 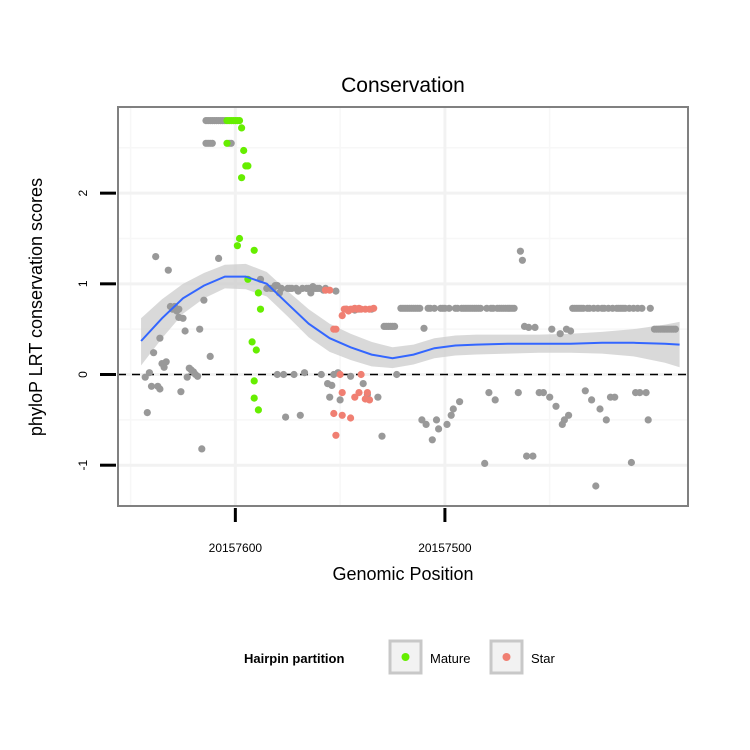 What do you see at coordinates (83, 374) in the screenshot?
I see `y-tick-label: 0` at bounding box center [83, 374].